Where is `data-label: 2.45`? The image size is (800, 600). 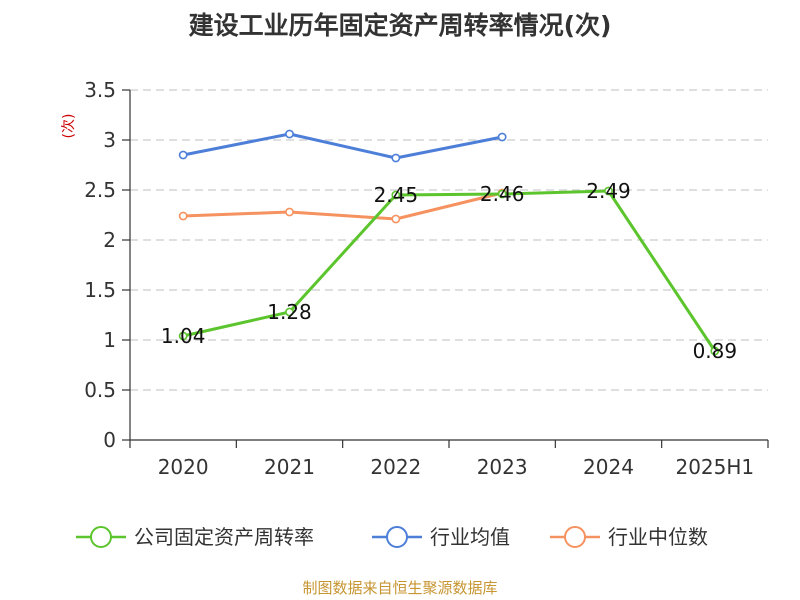 data-label: 2.45 is located at coordinates (396, 195).